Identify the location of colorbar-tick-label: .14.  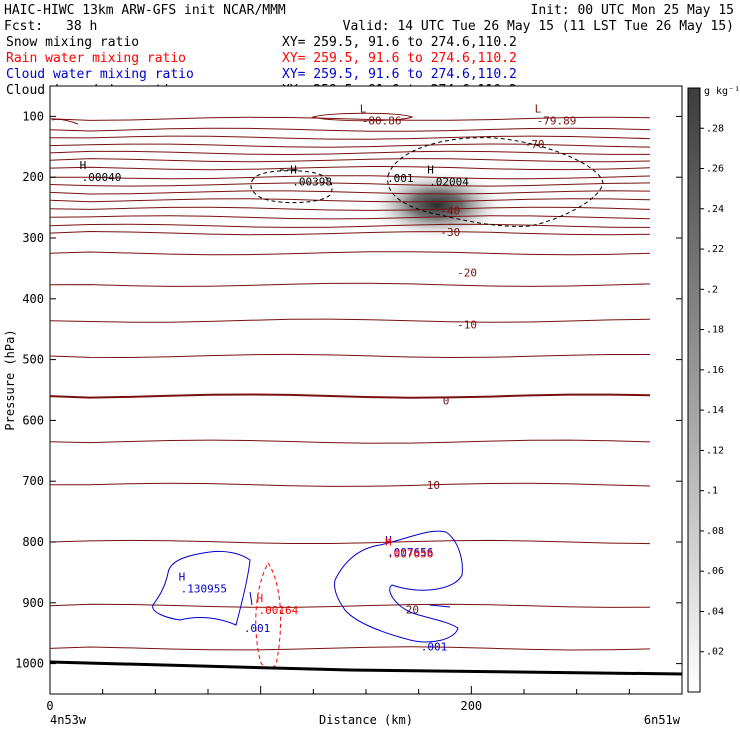
(715, 410).